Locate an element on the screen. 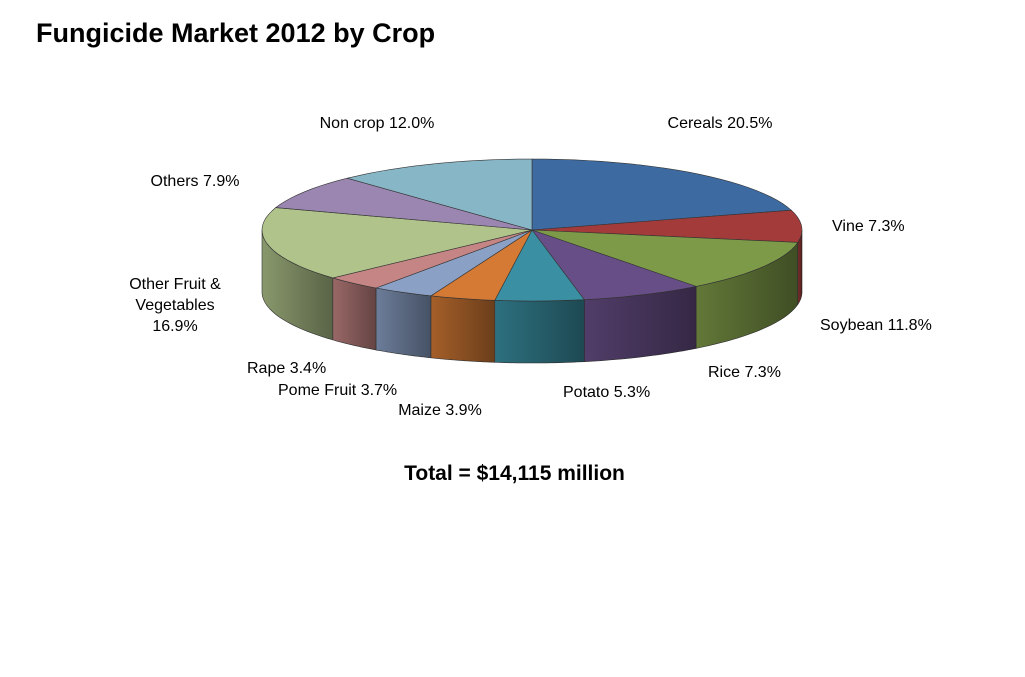 The image size is (1025, 677). pie-side-walls is located at coordinates (532, 296).